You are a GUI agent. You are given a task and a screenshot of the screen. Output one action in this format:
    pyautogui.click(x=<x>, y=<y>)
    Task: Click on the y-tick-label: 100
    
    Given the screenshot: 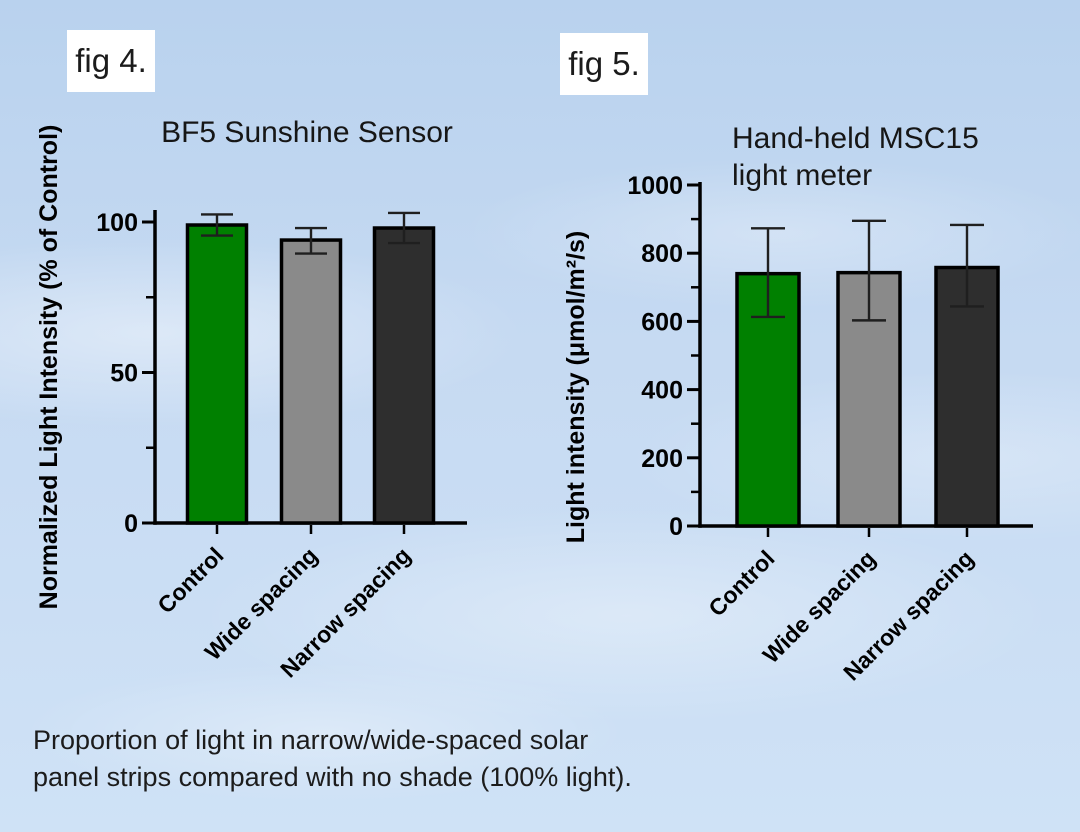 What is the action you would take?
    pyautogui.click(x=117, y=223)
    